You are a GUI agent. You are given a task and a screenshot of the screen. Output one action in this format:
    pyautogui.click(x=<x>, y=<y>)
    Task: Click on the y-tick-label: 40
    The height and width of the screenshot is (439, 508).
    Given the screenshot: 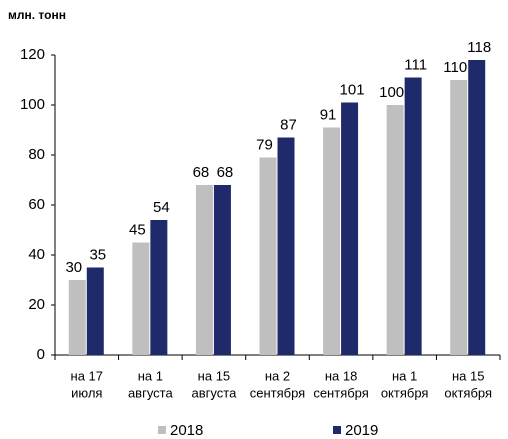 What is the action you would take?
    pyautogui.click(x=36, y=254)
    